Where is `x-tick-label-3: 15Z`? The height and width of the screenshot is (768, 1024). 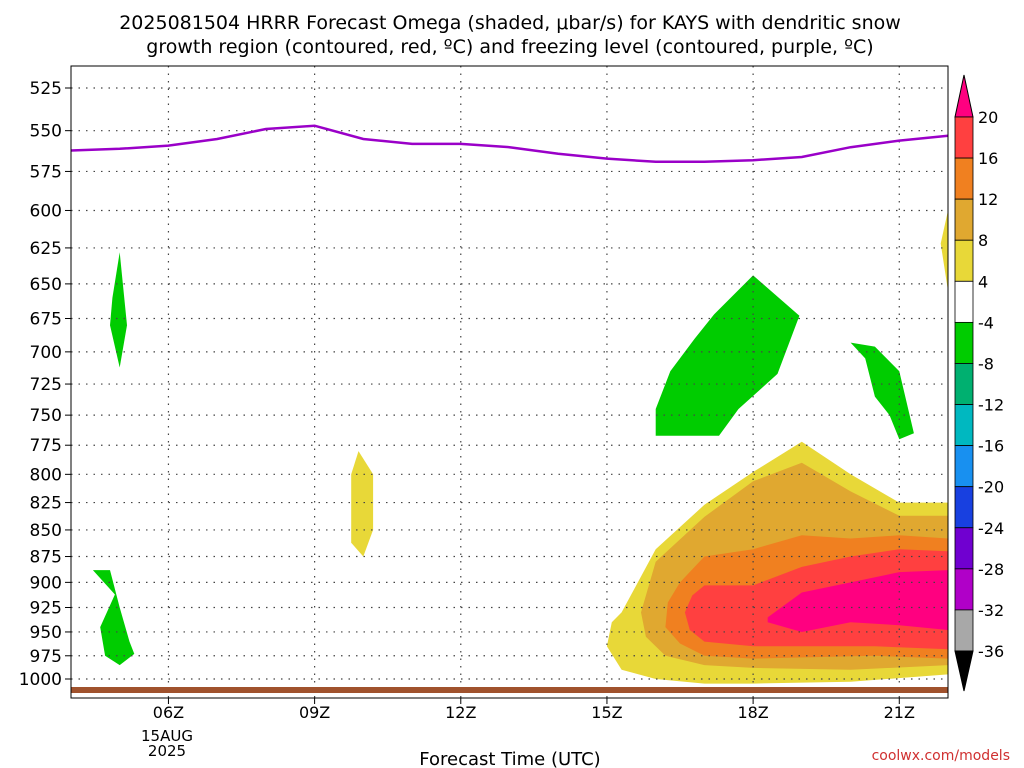
x-tick-label-3: 15Z is located at coordinates (606, 712).